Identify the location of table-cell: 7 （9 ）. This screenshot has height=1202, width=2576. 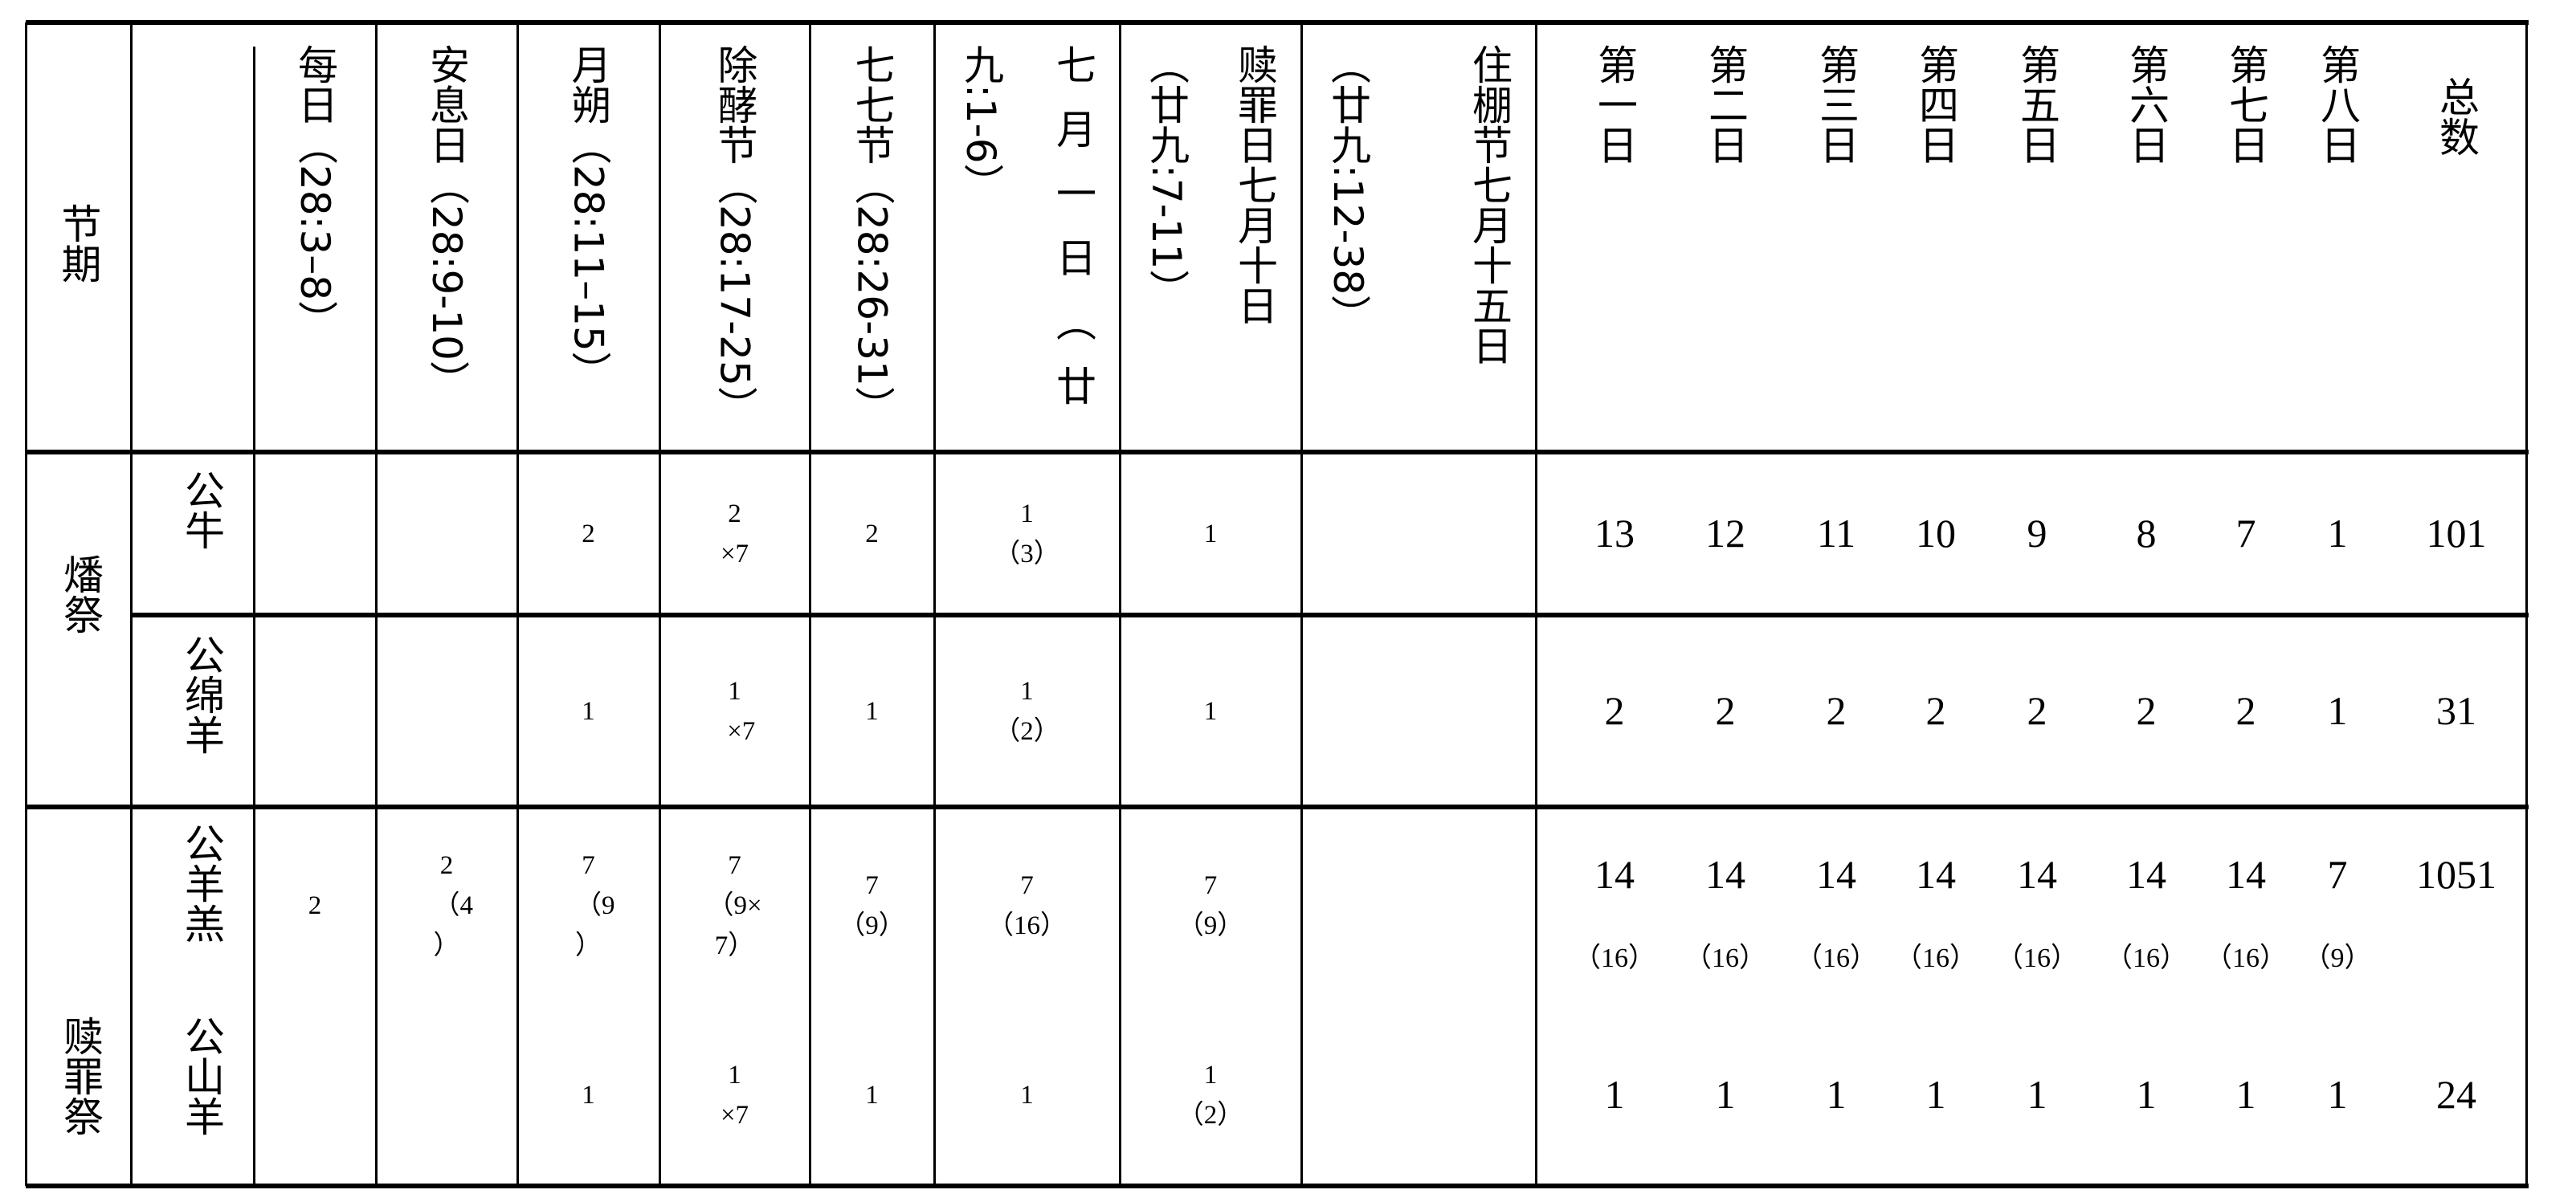
(595, 905).